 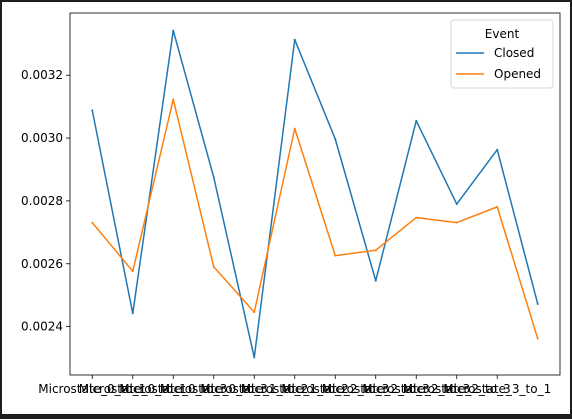 What do you see at coordinates (517, 74) in the screenshot?
I see `legend-label-opened: Opened` at bounding box center [517, 74].